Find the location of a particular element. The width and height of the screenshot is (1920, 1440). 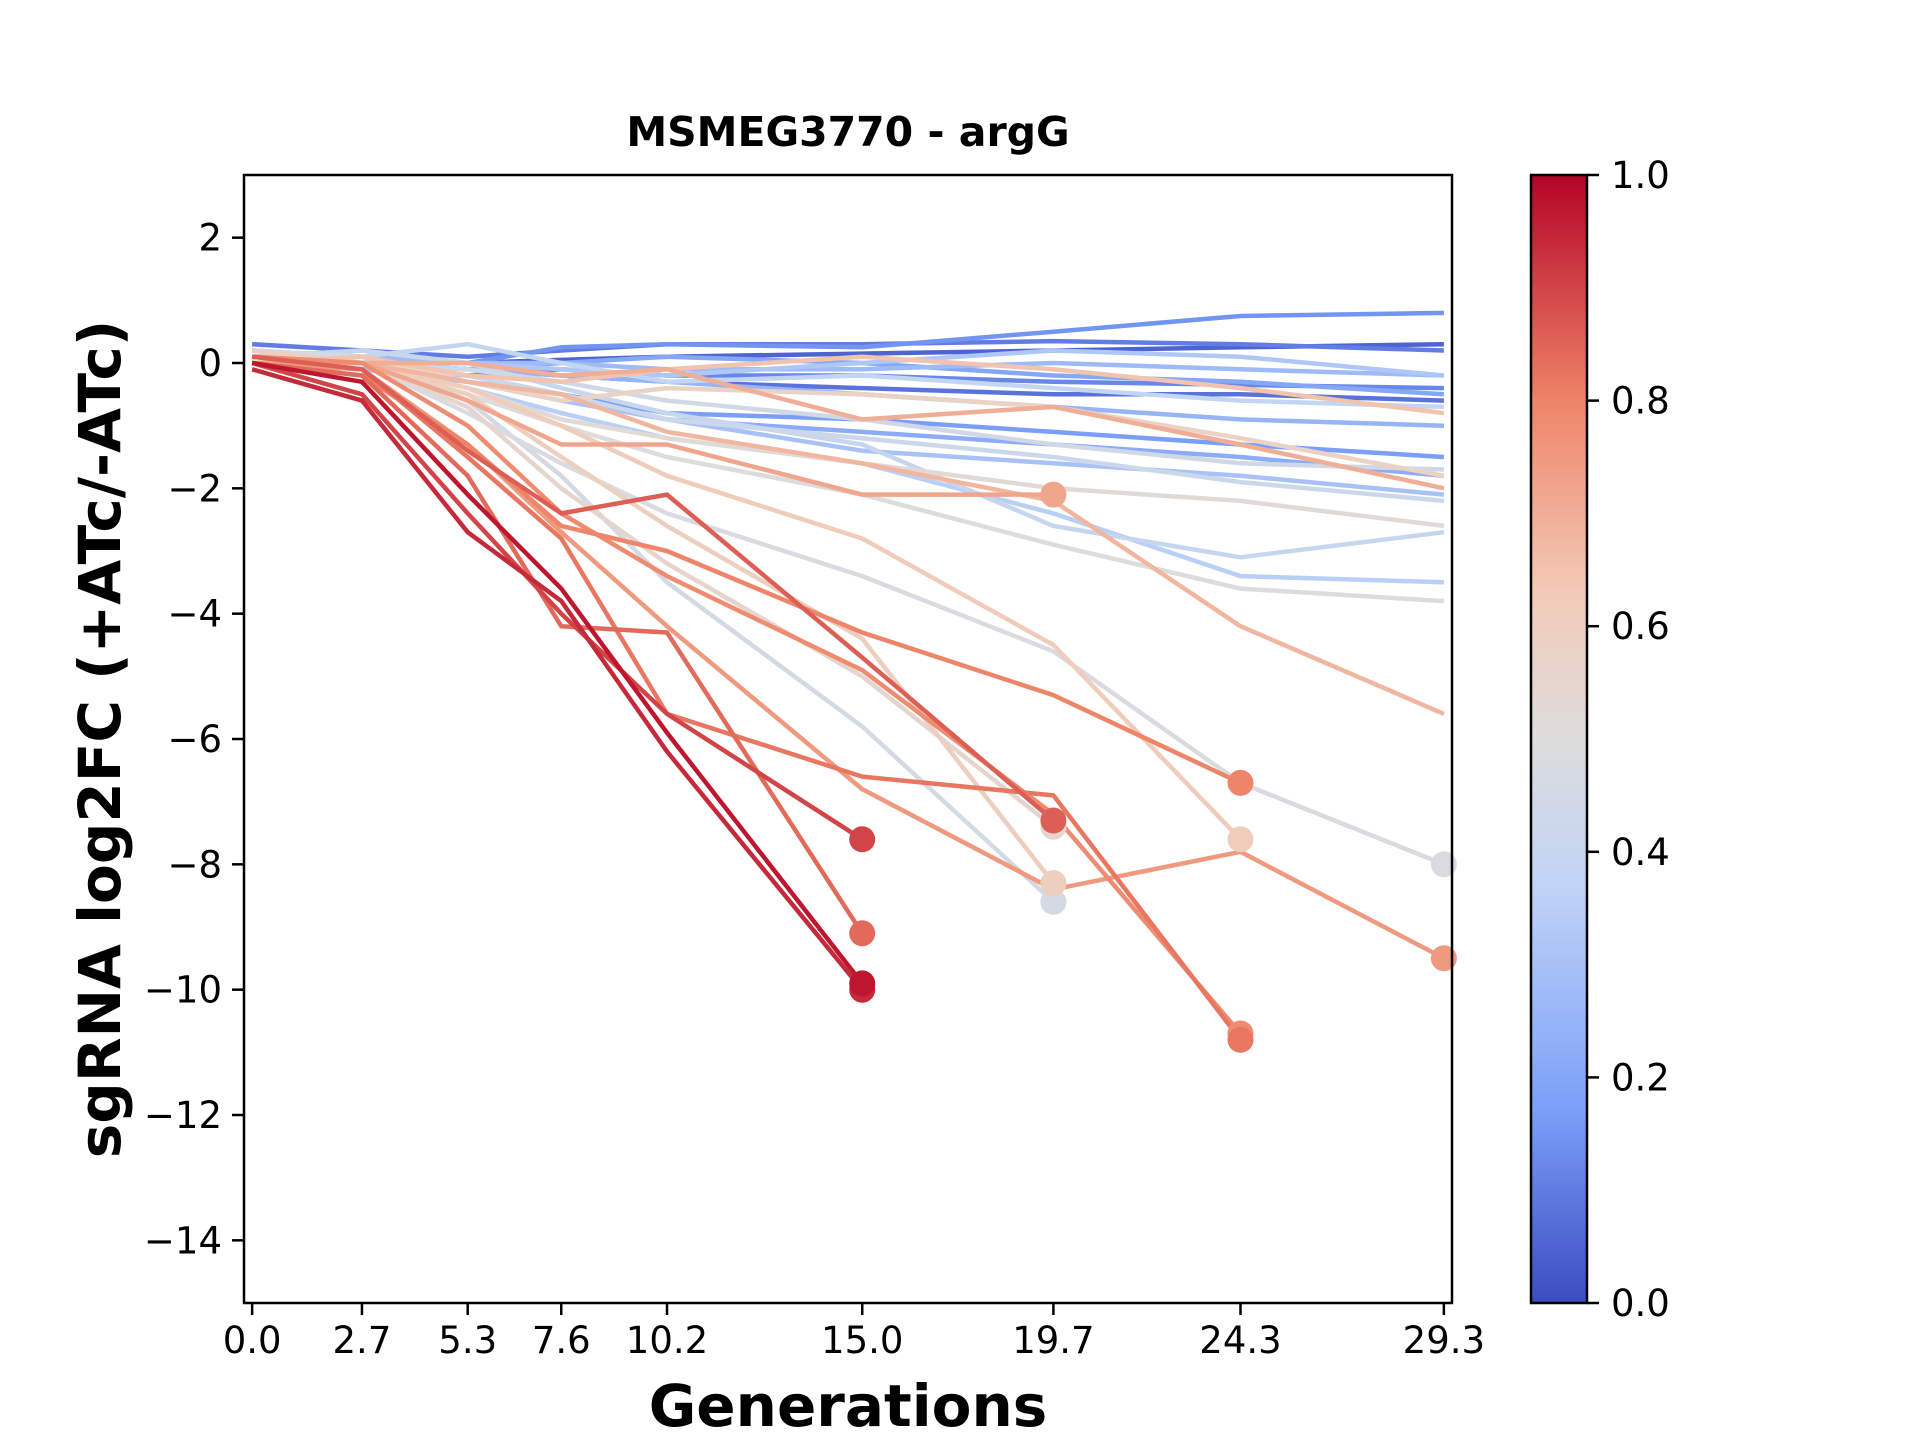

y-tick-label: −14 is located at coordinates (183, 1240).